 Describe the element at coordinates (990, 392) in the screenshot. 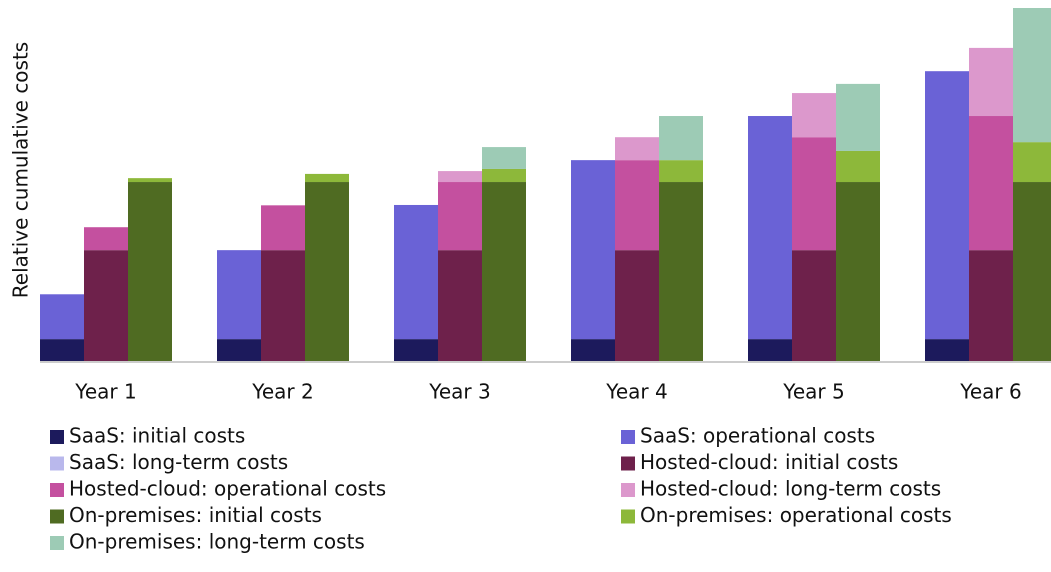

I see `x-tick-label: Year 6` at that location.